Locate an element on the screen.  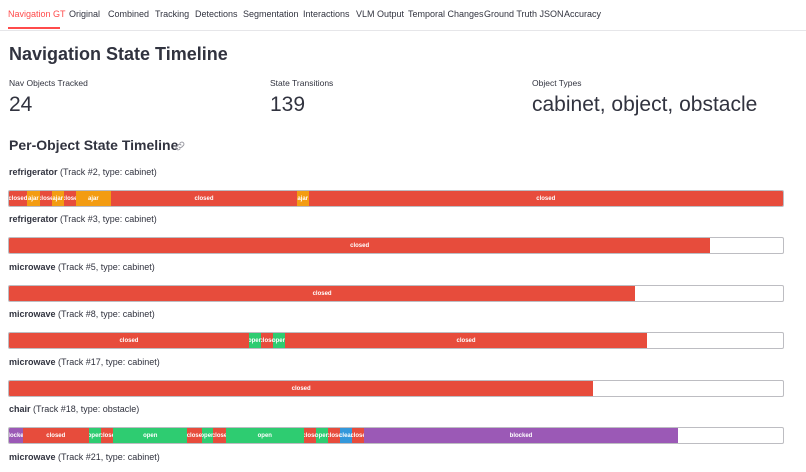
object-meta: (Track #2, type: cabinet) is located at coordinates (108, 172).